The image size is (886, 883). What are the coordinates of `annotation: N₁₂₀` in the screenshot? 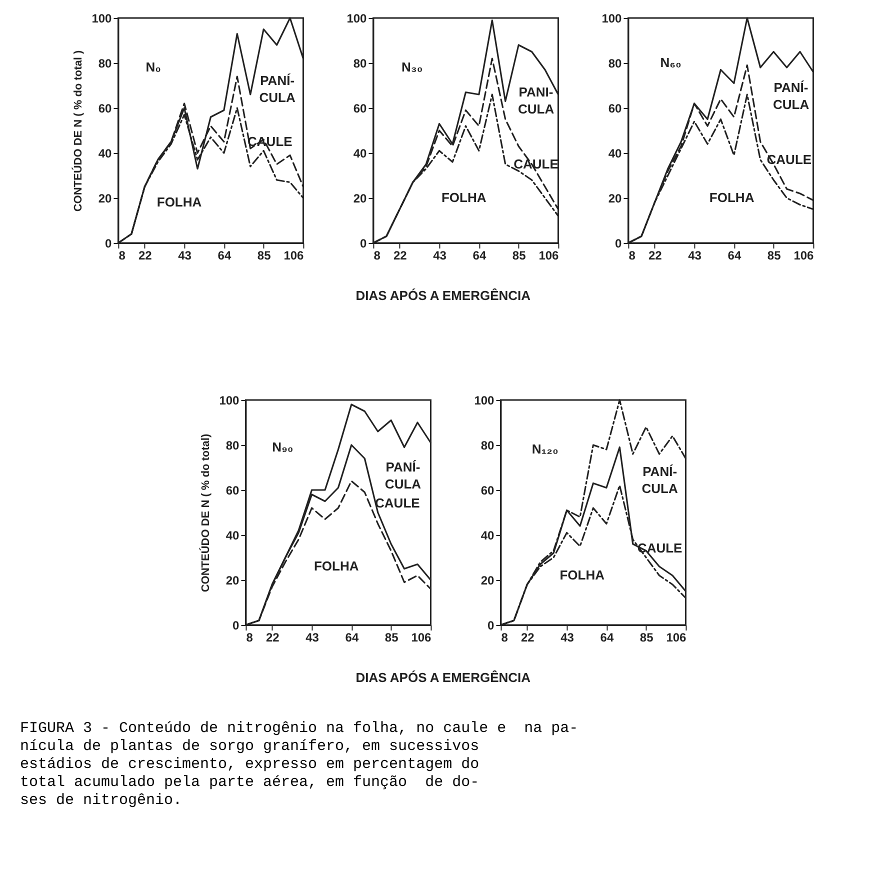 It's located at (545, 449).